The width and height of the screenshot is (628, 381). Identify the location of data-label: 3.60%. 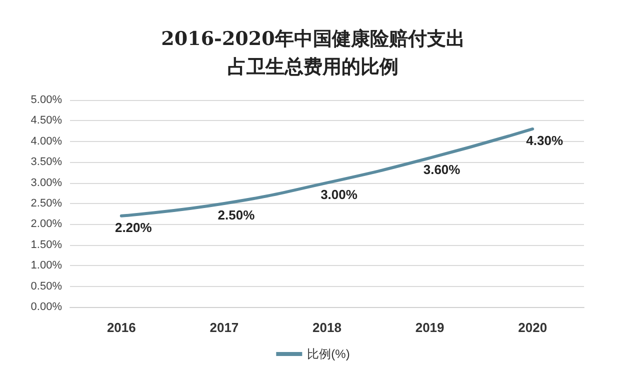
(442, 169).